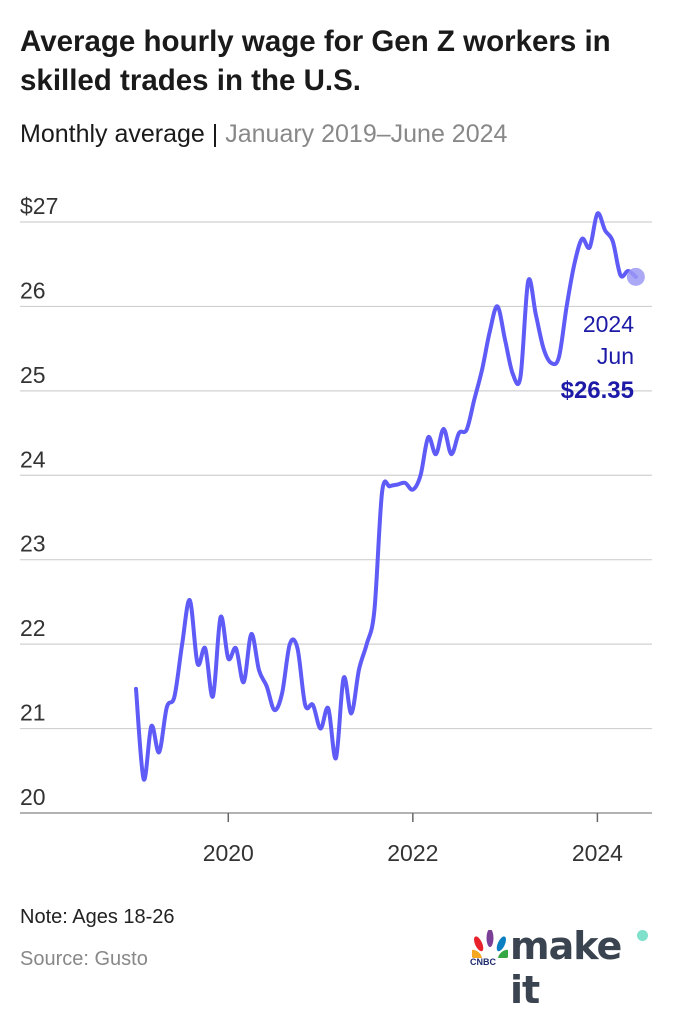 This screenshot has height=1012, width=676. Describe the element at coordinates (228, 853) in the screenshot. I see `x-tick-label: 2020` at that location.